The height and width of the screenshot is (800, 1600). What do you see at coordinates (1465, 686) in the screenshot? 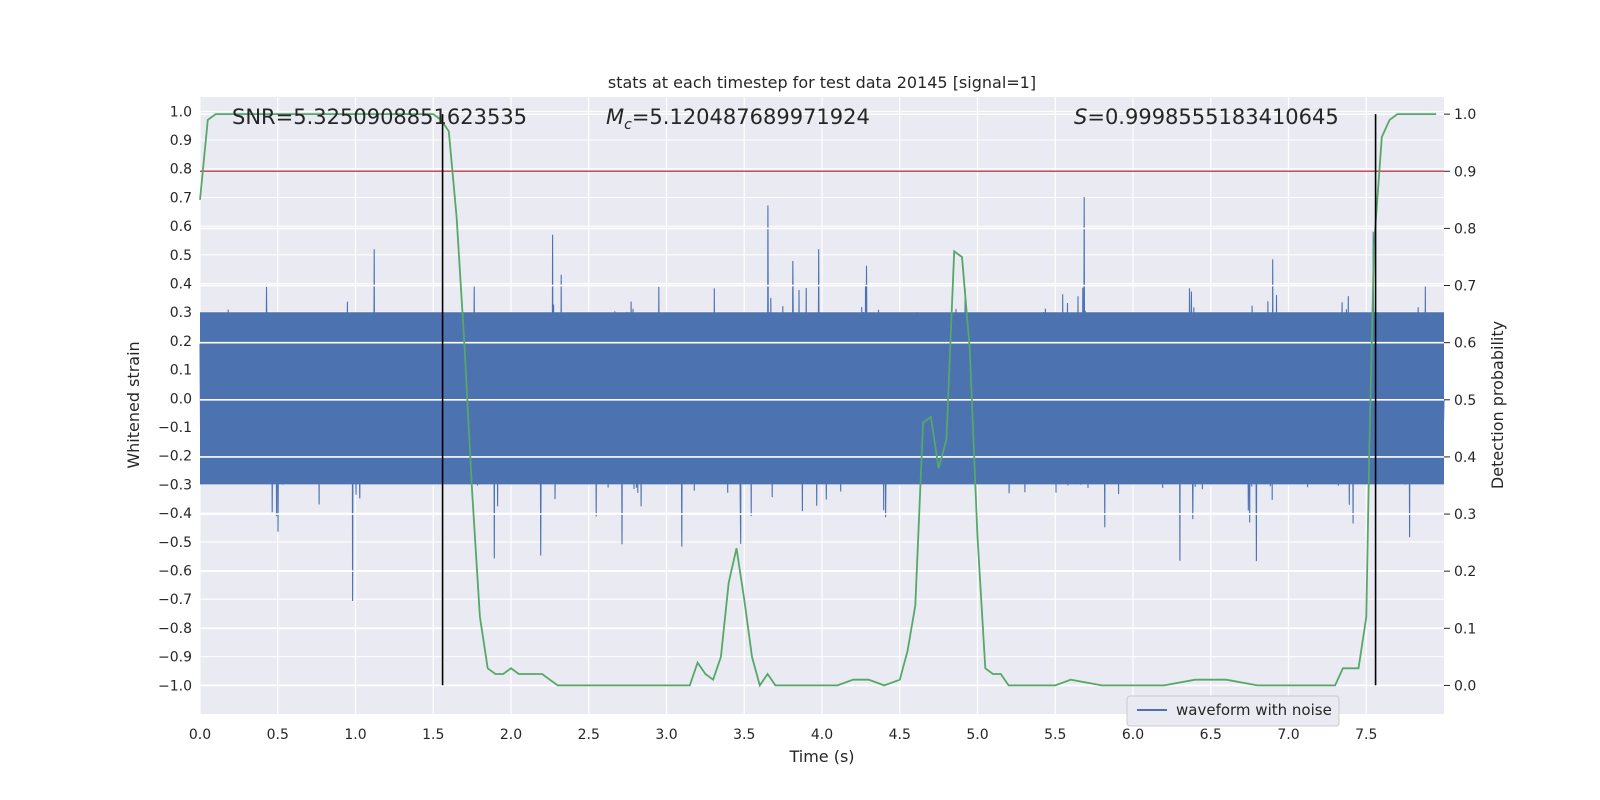
I see `y-right-tick-label: 0.0` at bounding box center [1465, 686].